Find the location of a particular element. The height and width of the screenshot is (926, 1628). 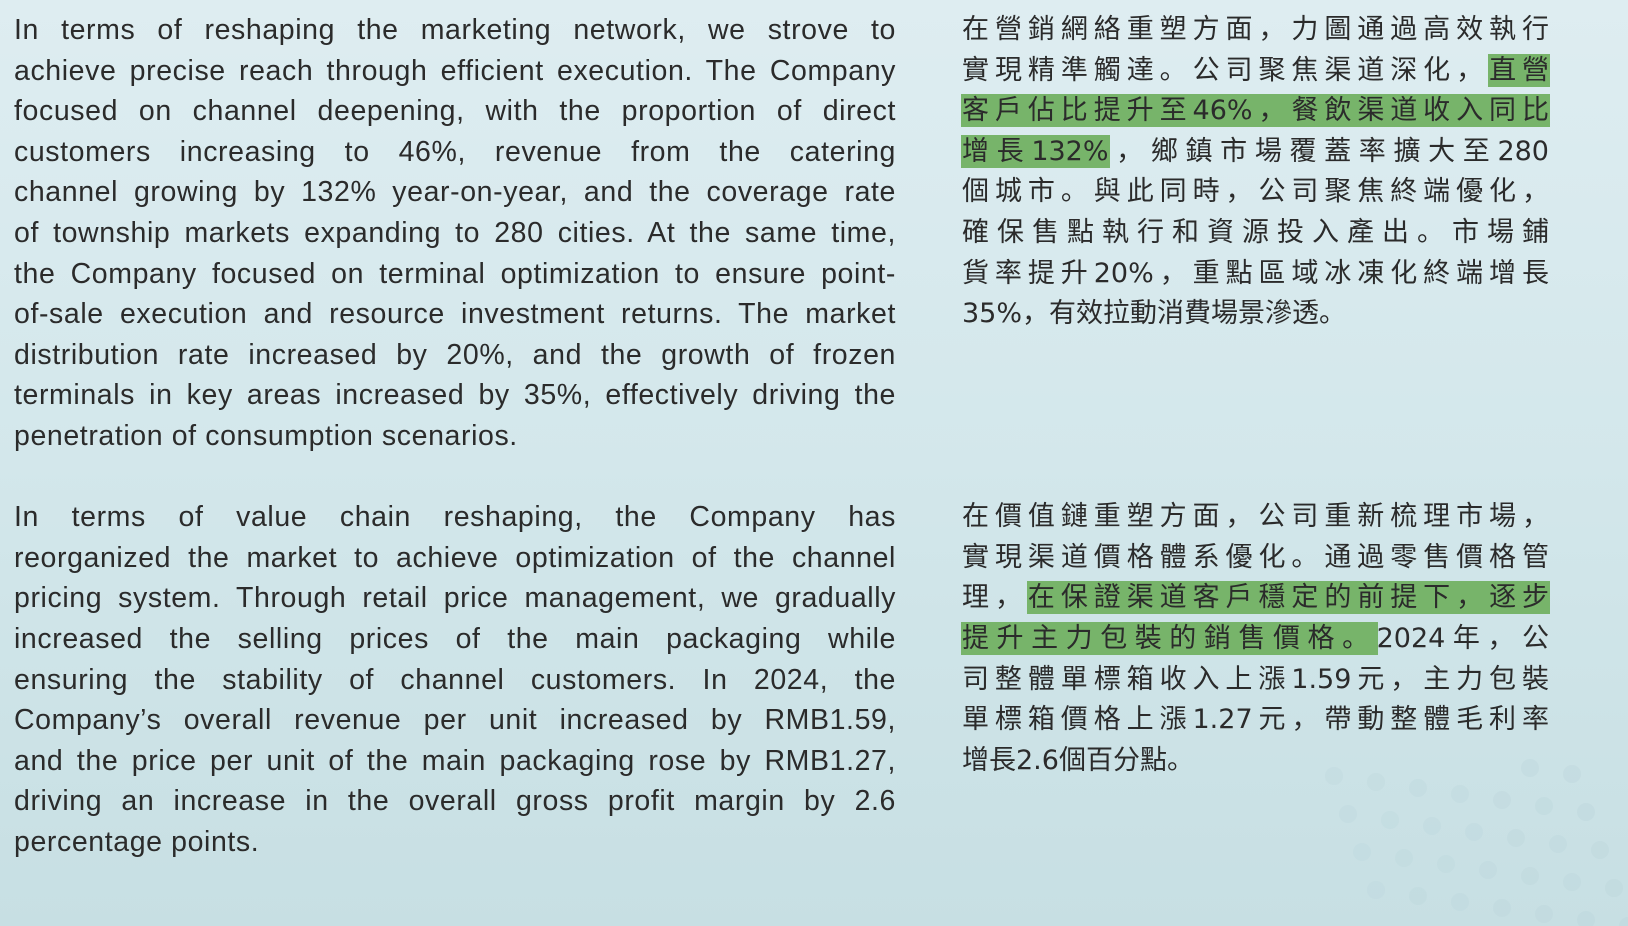

text-segment: 貨率提升20%，重點區域冰凍化終端增長 is located at coordinates (1255, 273).